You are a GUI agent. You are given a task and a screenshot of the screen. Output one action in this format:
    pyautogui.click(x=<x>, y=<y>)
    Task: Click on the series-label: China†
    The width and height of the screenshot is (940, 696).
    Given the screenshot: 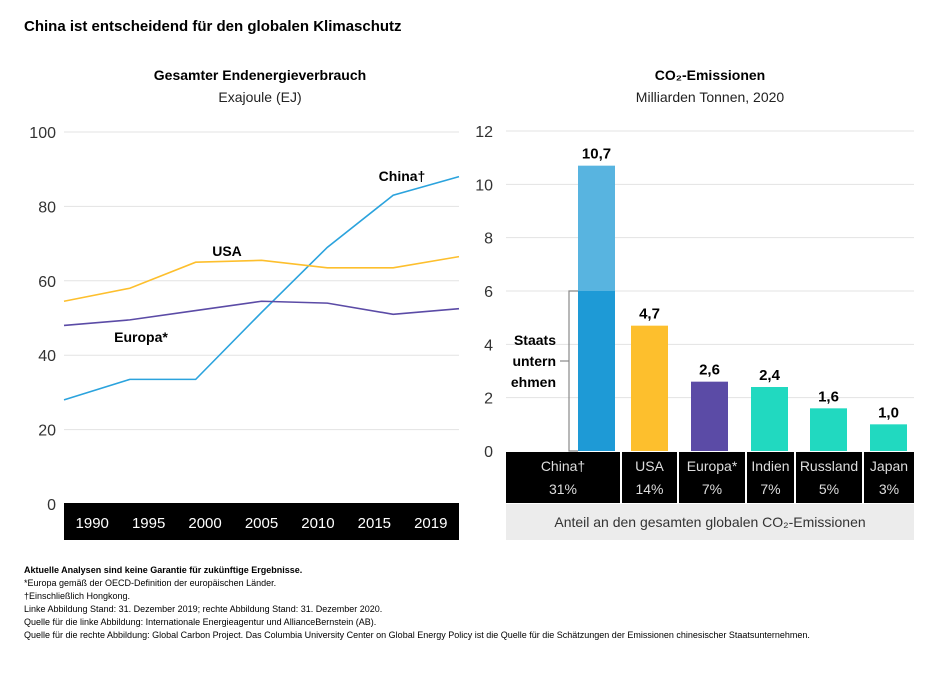 What is the action you would take?
    pyautogui.click(x=402, y=176)
    